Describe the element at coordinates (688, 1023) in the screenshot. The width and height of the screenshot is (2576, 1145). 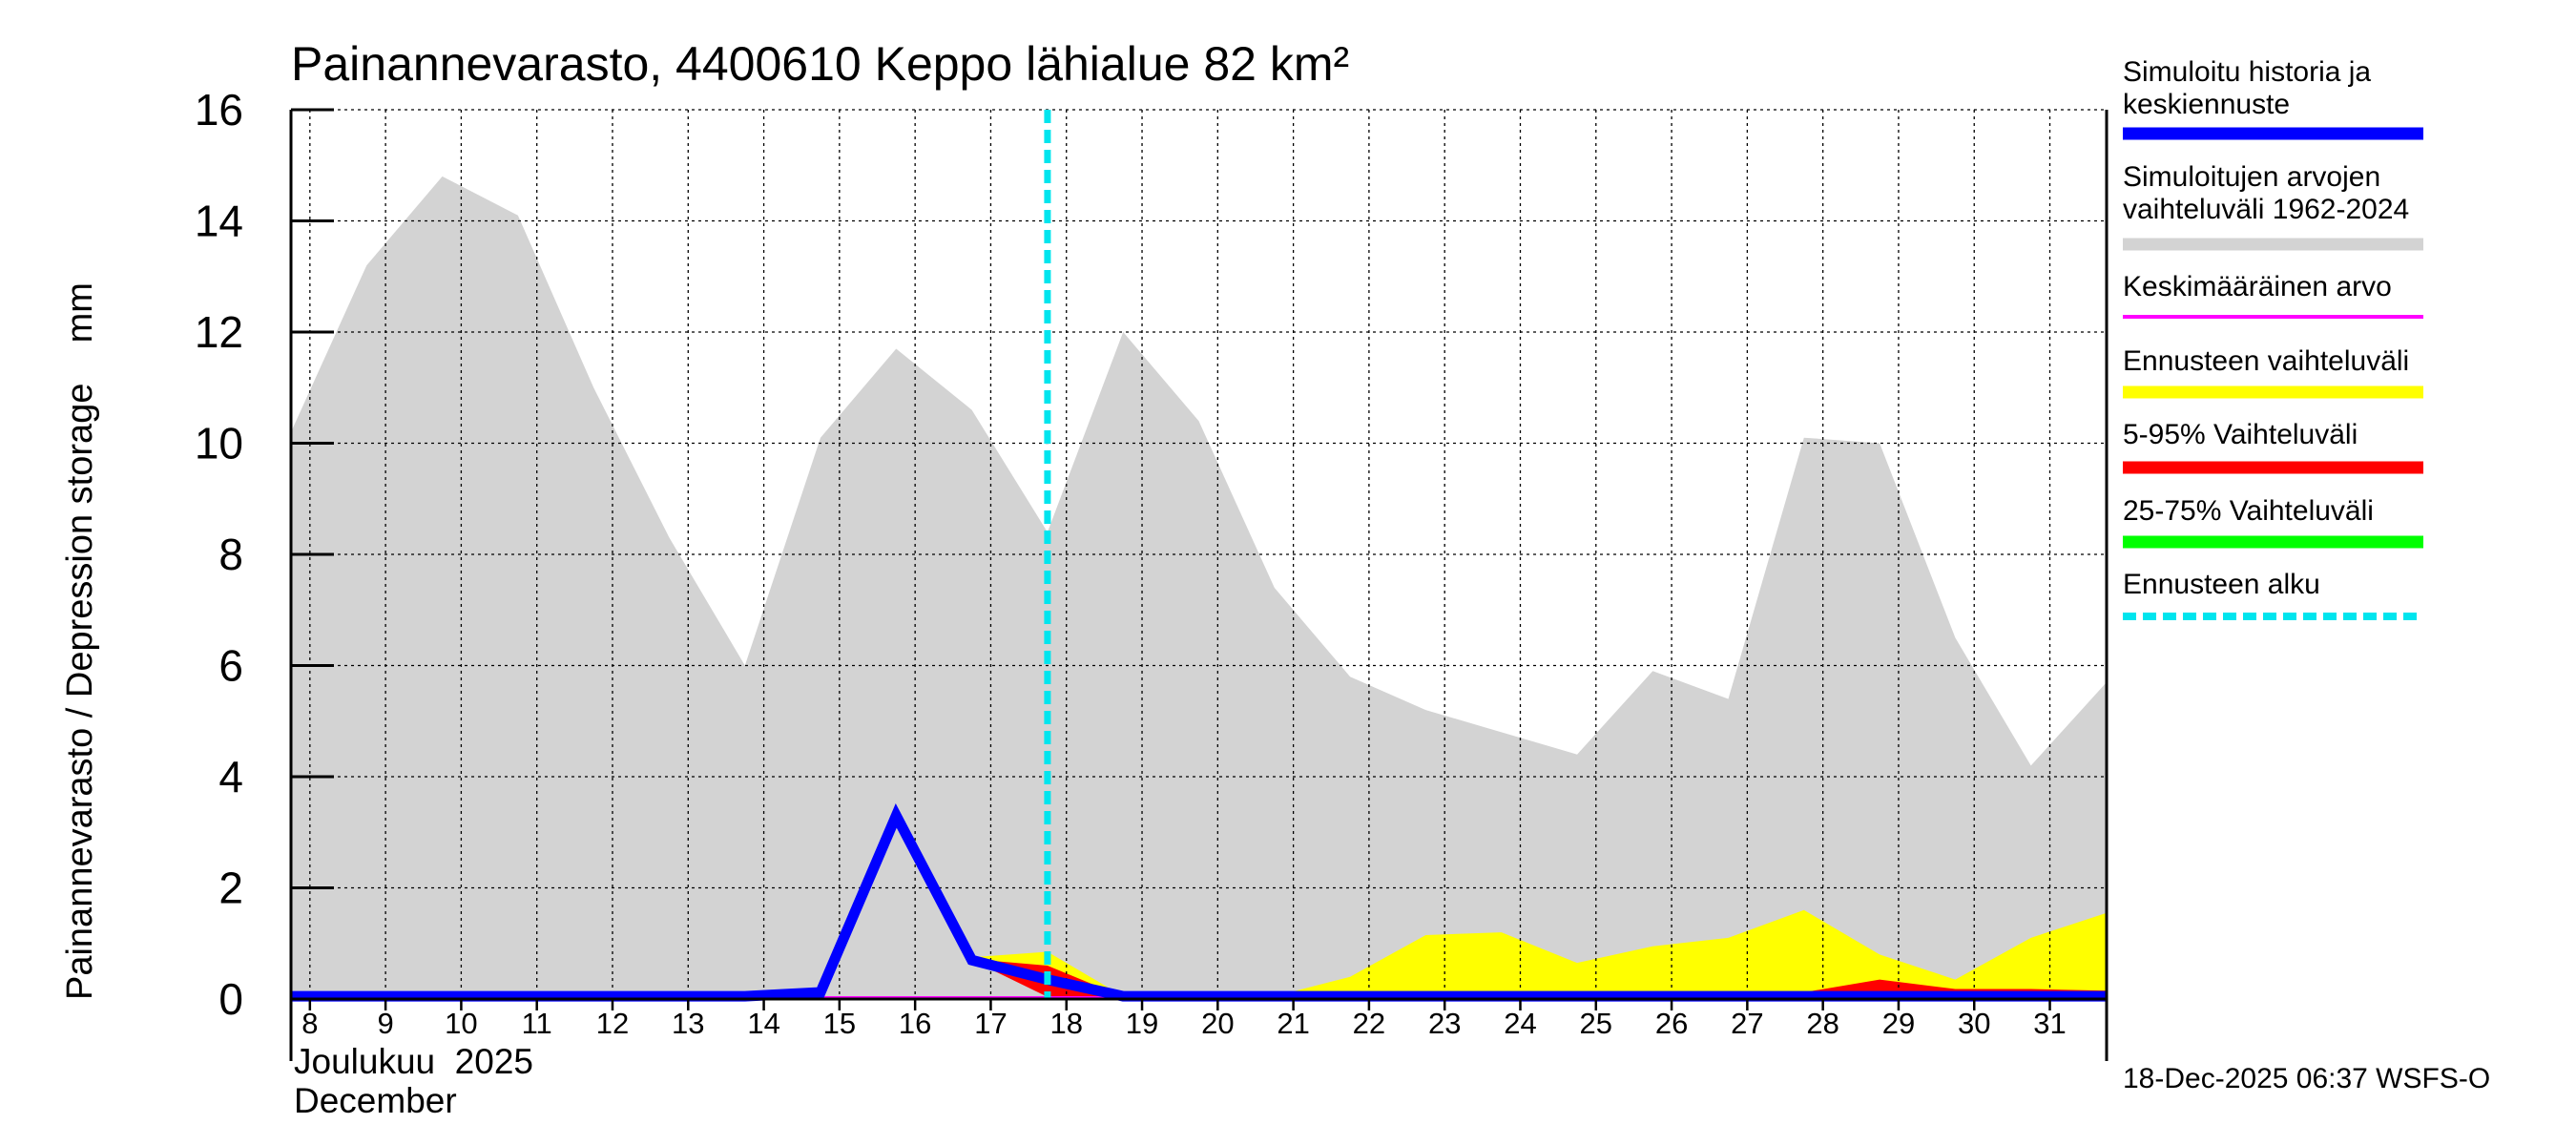
I see `x-tick-label: 13` at that location.